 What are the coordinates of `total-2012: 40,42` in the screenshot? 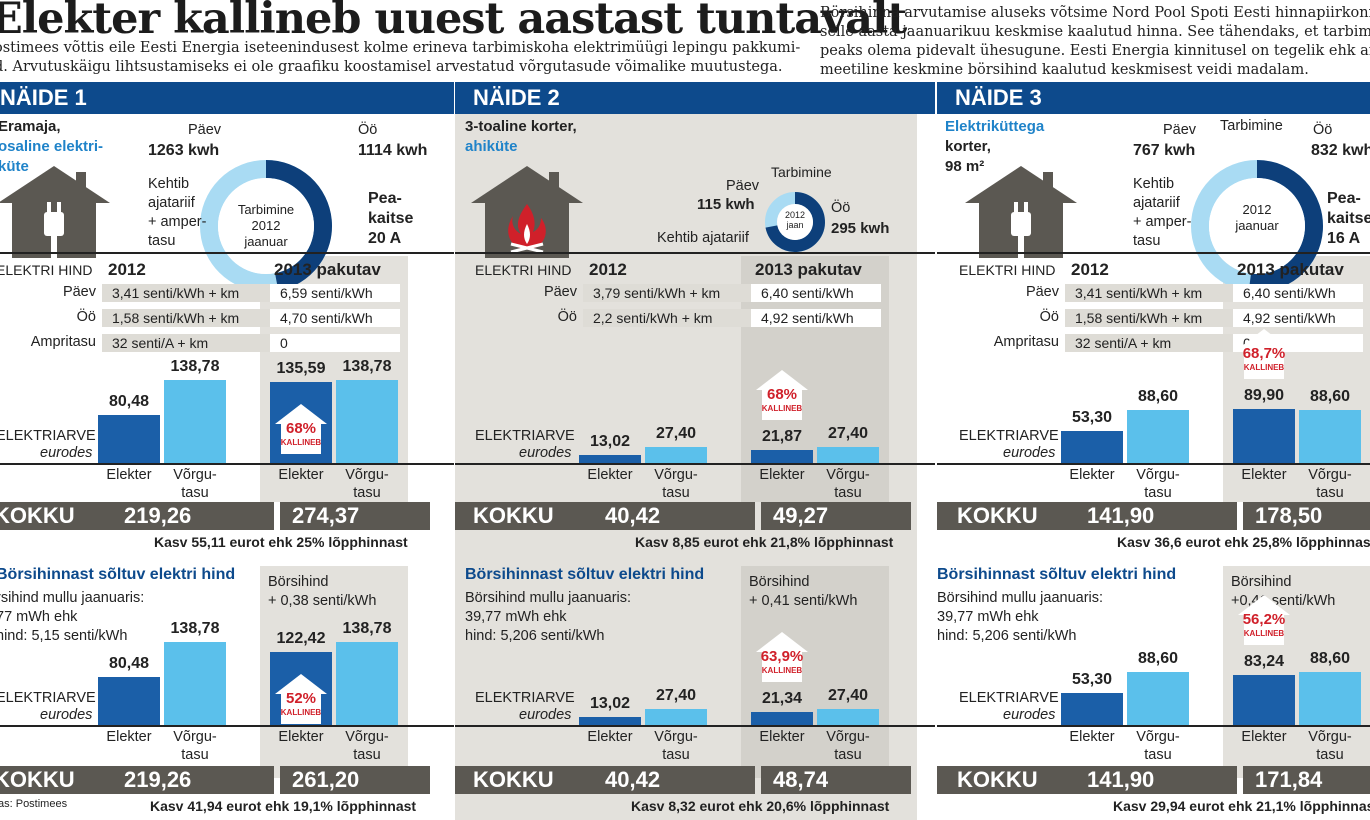 It's located at (633, 779).